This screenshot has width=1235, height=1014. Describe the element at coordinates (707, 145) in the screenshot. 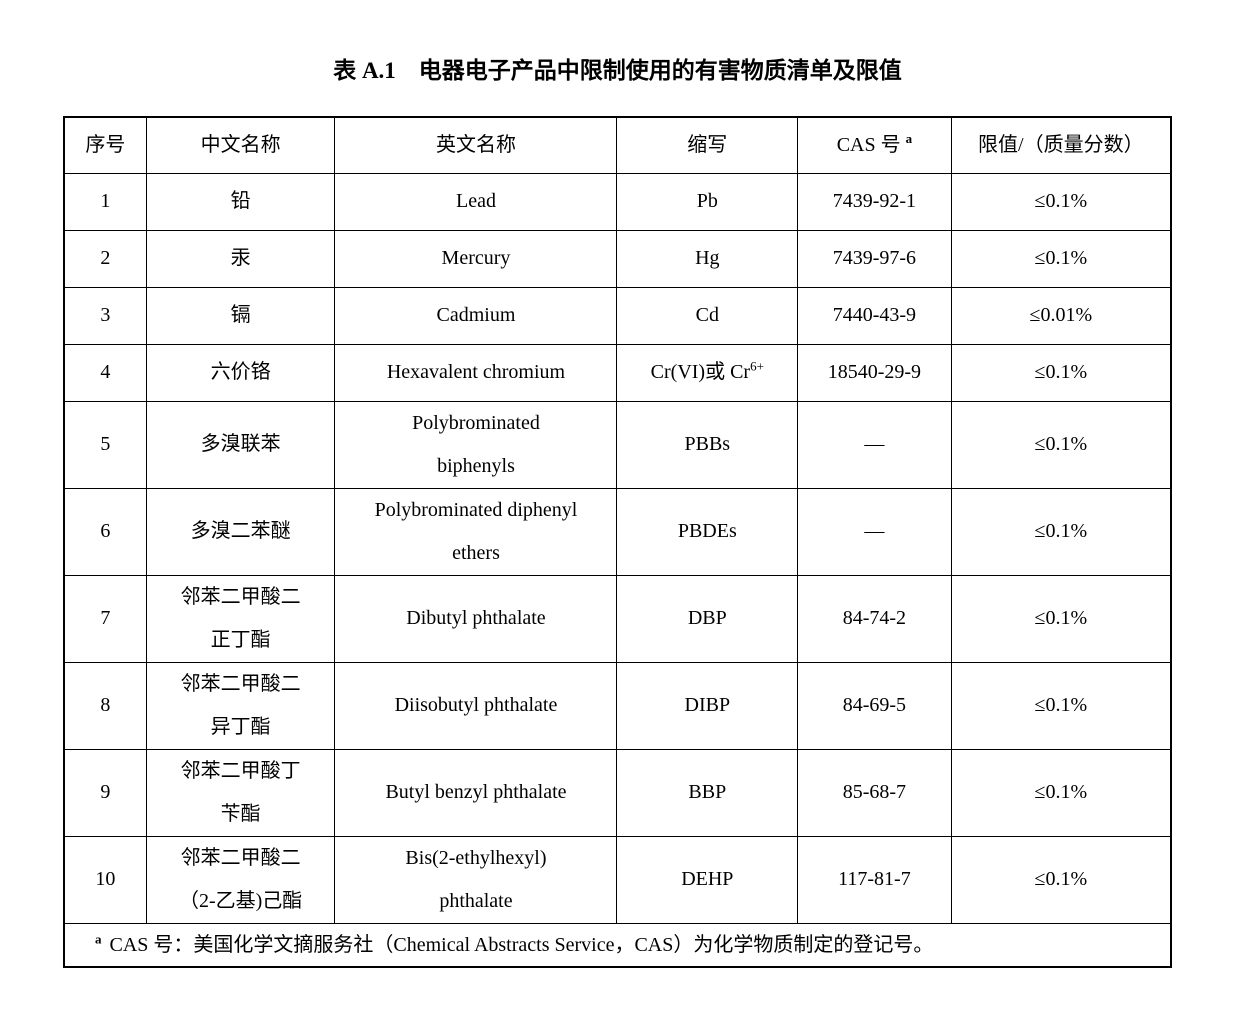

I see `header-abbr: 缩写` at that location.